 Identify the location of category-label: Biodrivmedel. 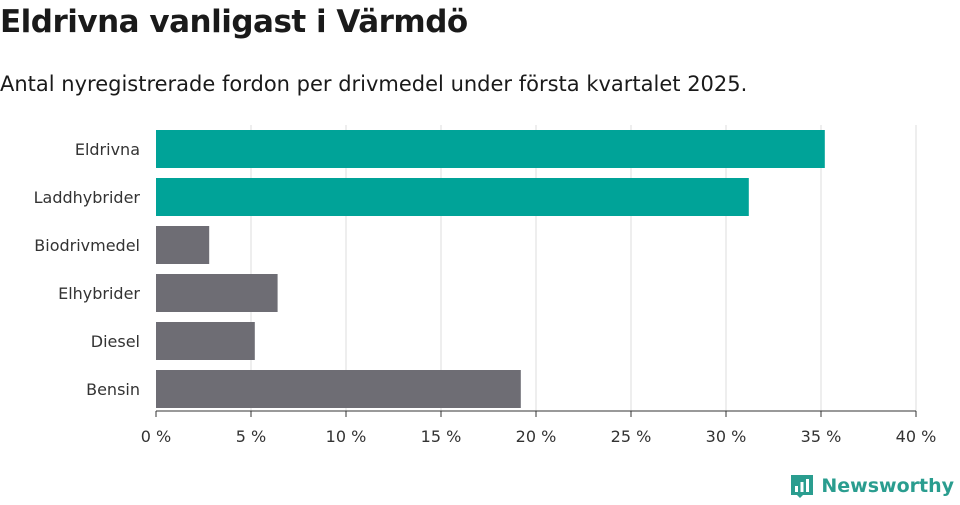
(87, 245).